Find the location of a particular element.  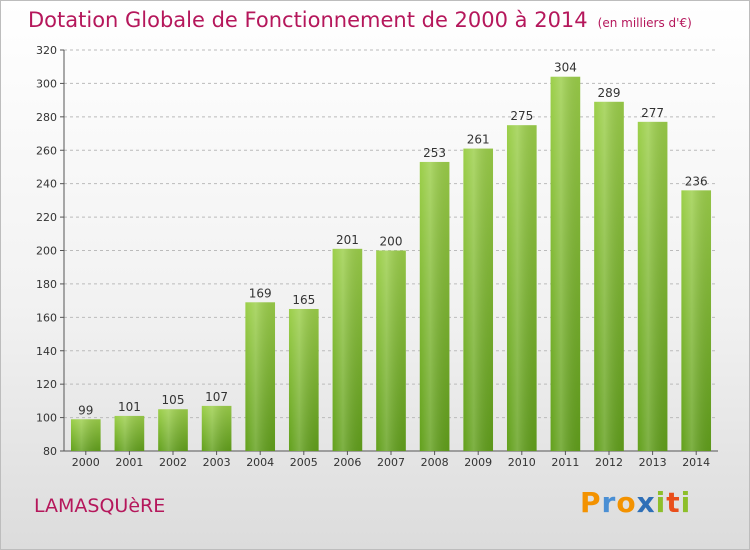

y-tick-label: 220 is located at coordinates (46, 217).